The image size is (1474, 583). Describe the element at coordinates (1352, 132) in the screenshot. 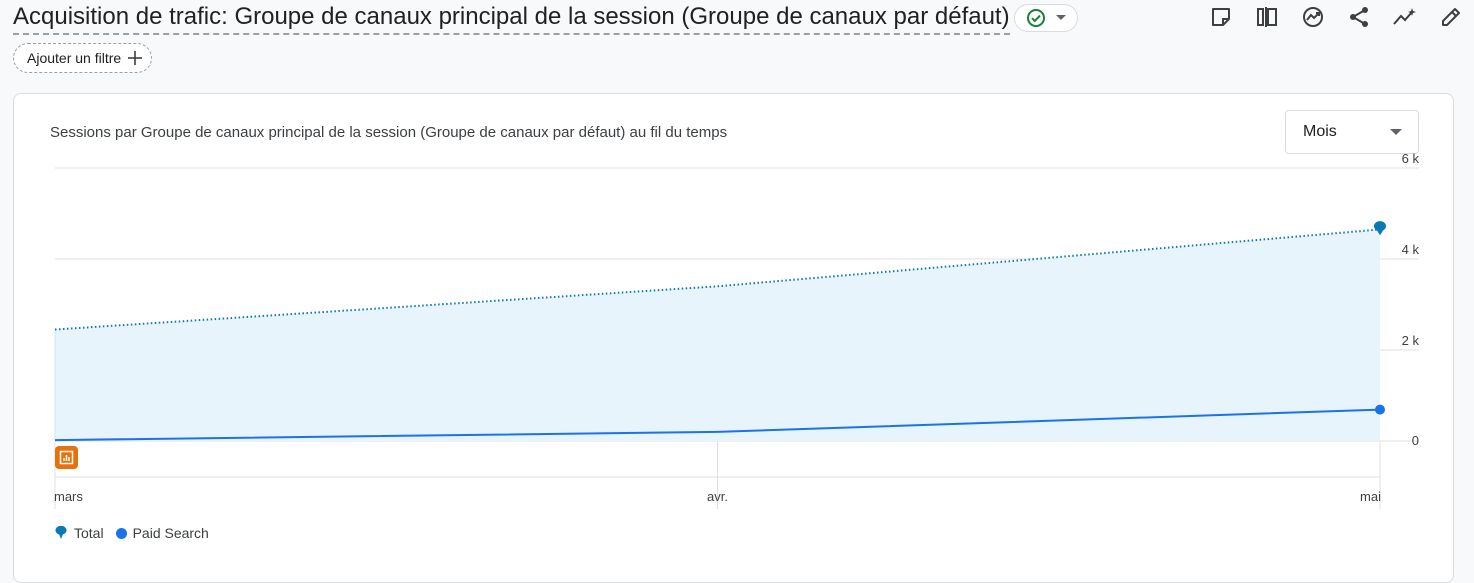

I see `granularity-select: Mois` at that location.